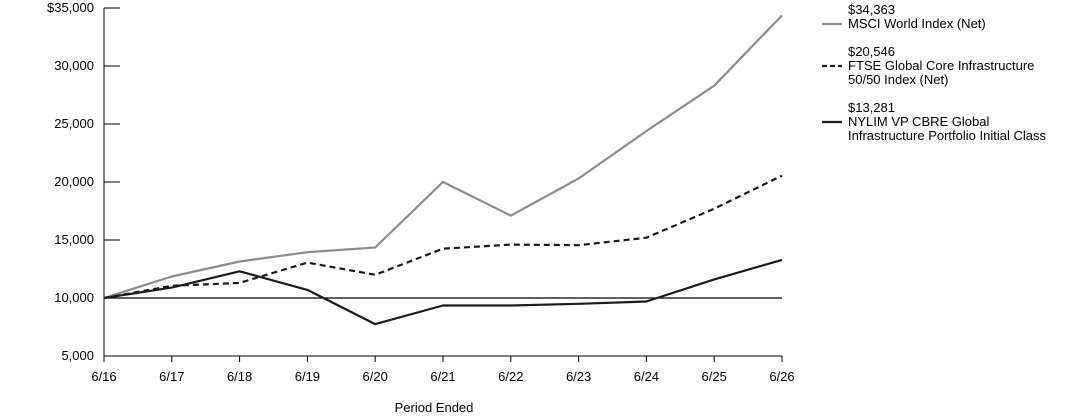 The height and width of the screenshot is (417, 1092). Describe the element at coordinates (74, 239) in the screenshot. I see `y-tick-label: 15,000` at that location.